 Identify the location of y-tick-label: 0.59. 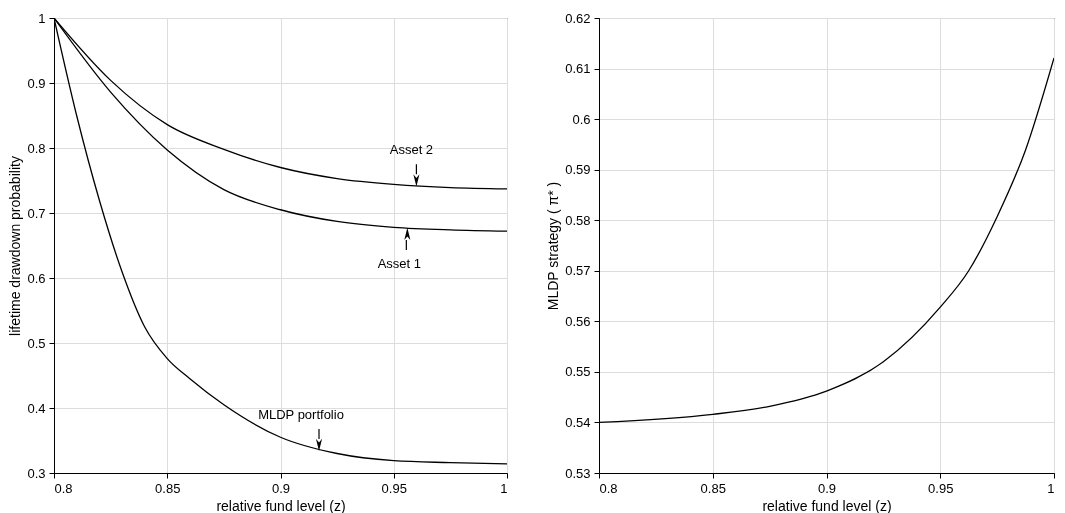
(578, 170).